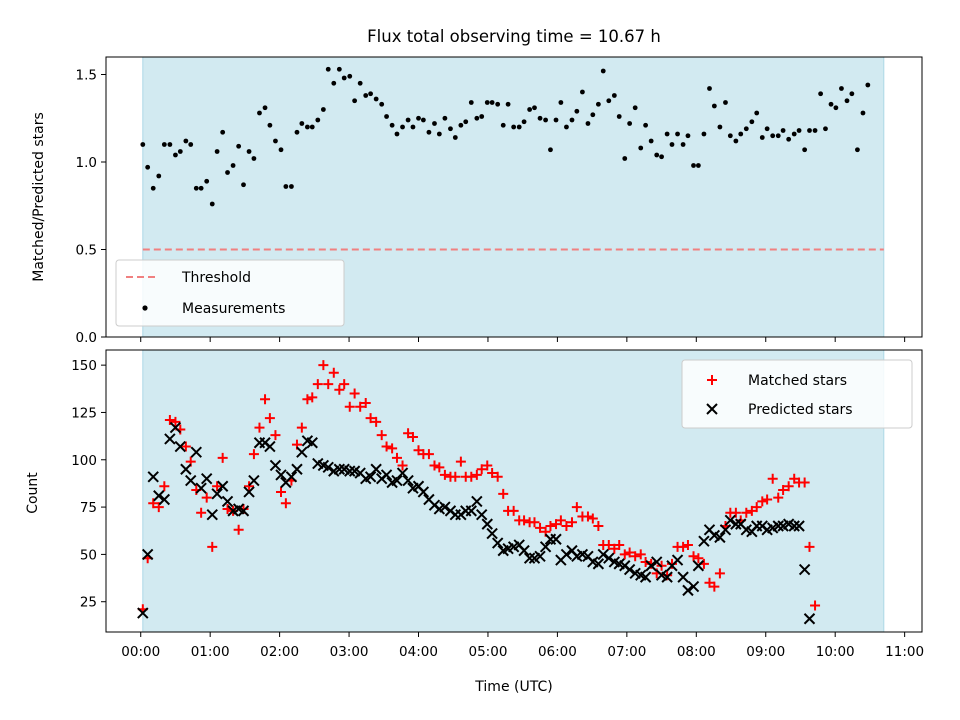 This screenshot has height=720, width=960. What do you see at coordinates (33, 493) in the screenshot?
I see `bottom-ylabel: Count` at bounding box center [33, 493].